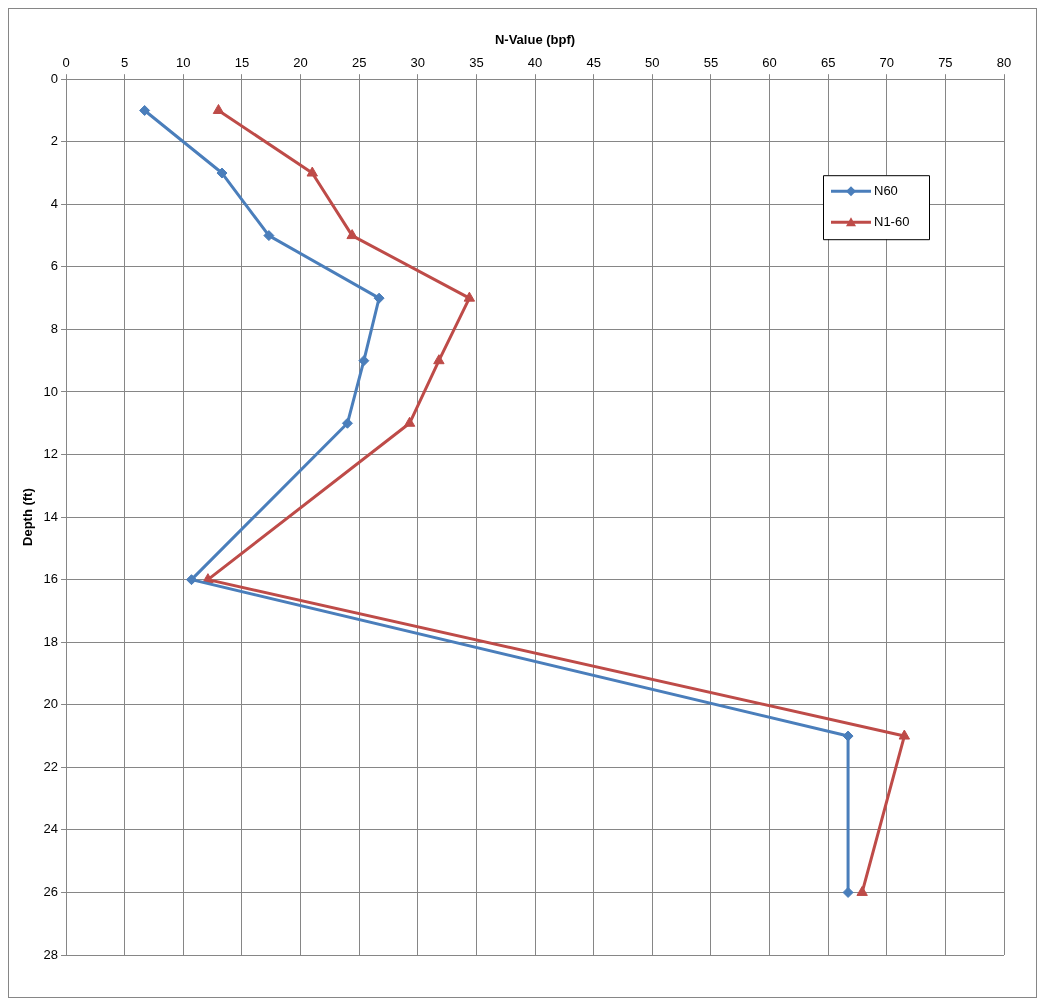 The height and width of the screenshot is (1007, 1045). I want to click on y-tick-label: 8, so click(54, 329).